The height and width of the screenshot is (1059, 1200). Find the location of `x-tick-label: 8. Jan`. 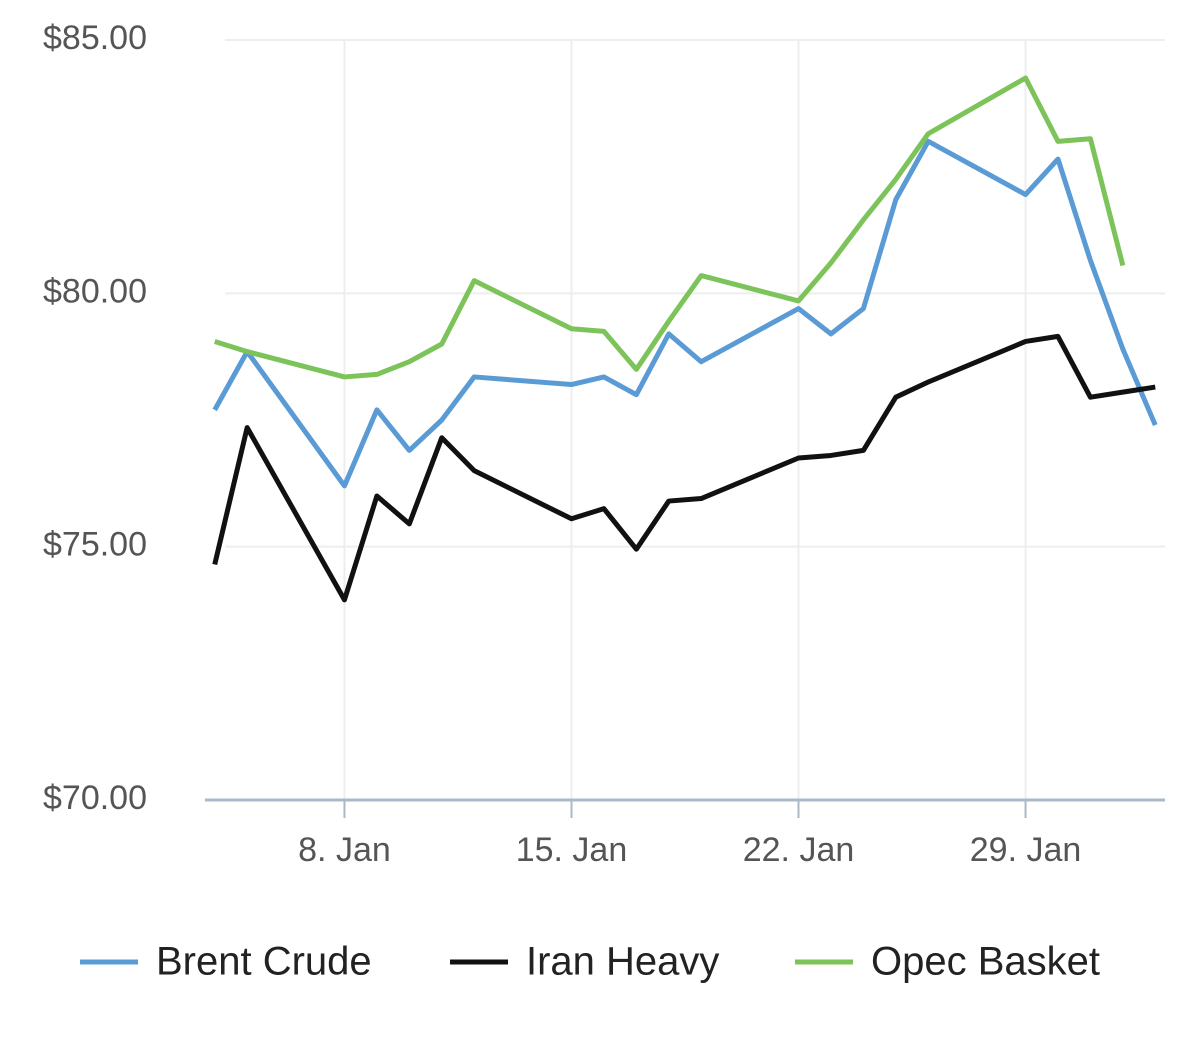

x-tick-label: 8. Jan is located at coordinates (344, 850).